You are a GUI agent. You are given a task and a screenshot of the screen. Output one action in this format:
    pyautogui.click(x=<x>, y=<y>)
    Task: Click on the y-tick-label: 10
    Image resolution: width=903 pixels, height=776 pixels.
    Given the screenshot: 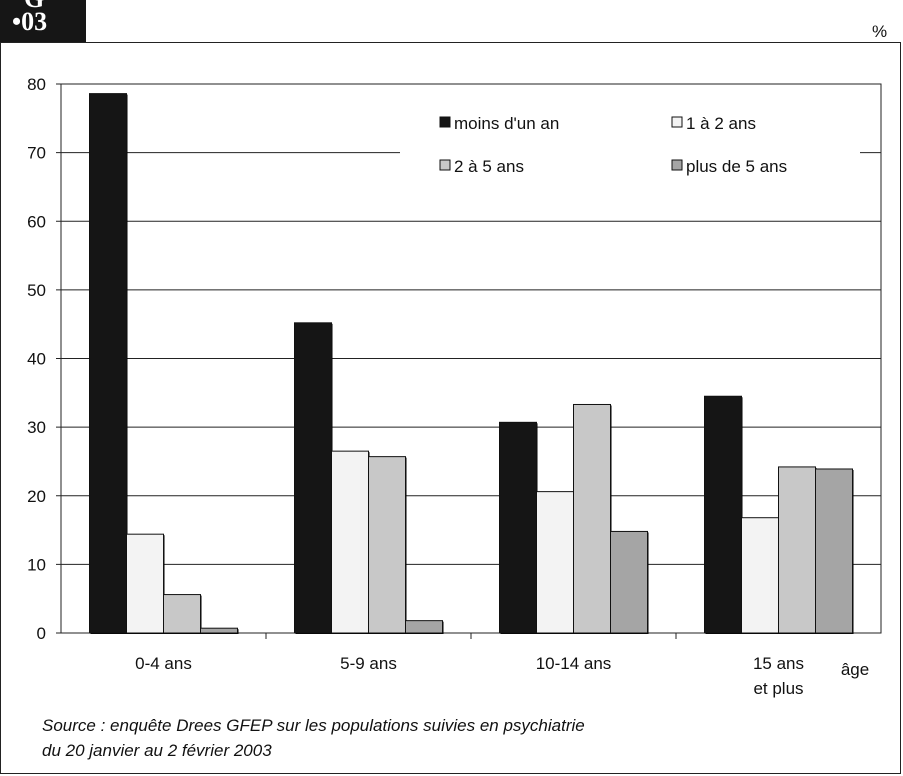 What is the action you would take?
    pyautogui.click(x=36, y=564)
    